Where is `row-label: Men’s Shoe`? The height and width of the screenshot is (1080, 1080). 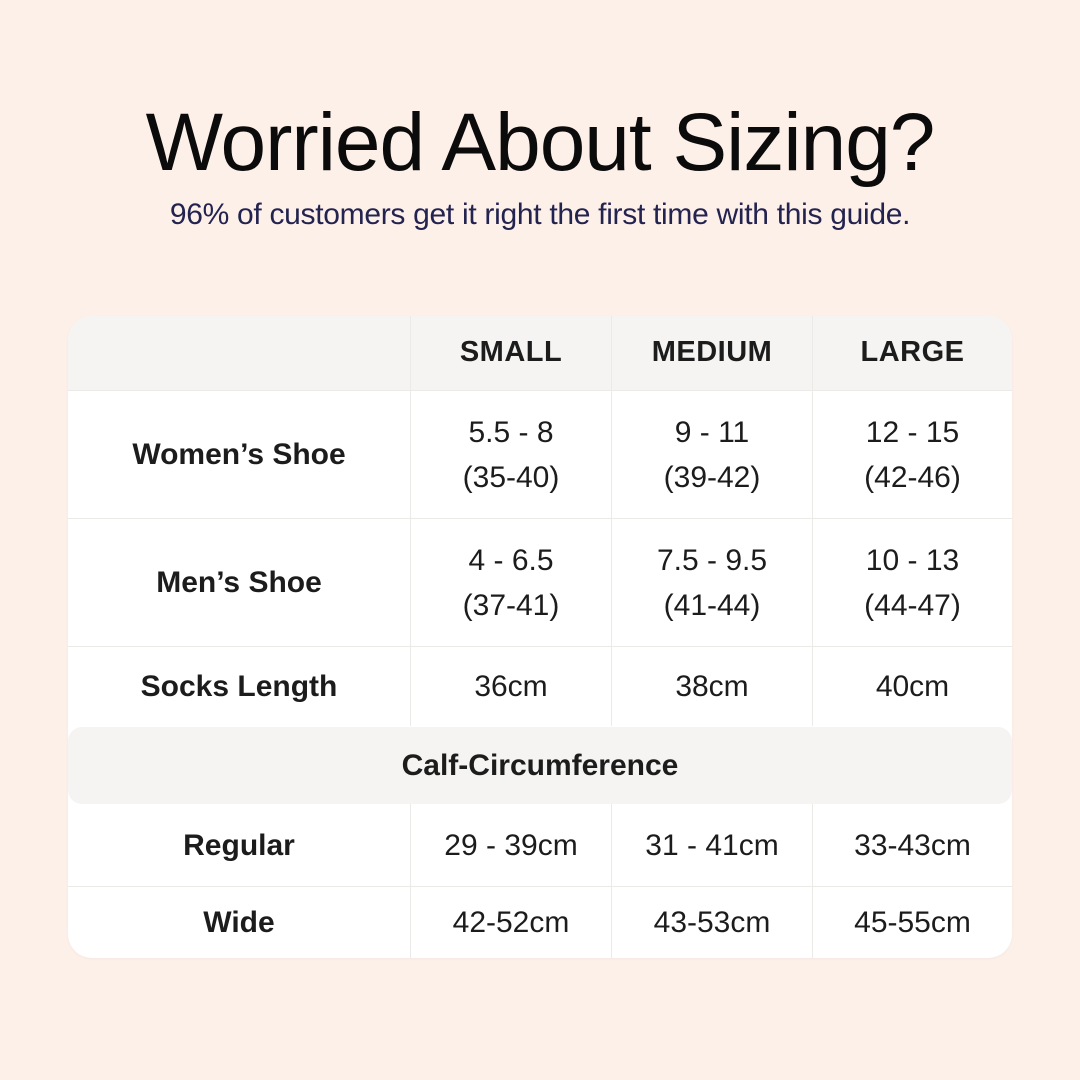
row-label: Men’s Shoe is located at coordinates (239, 582).